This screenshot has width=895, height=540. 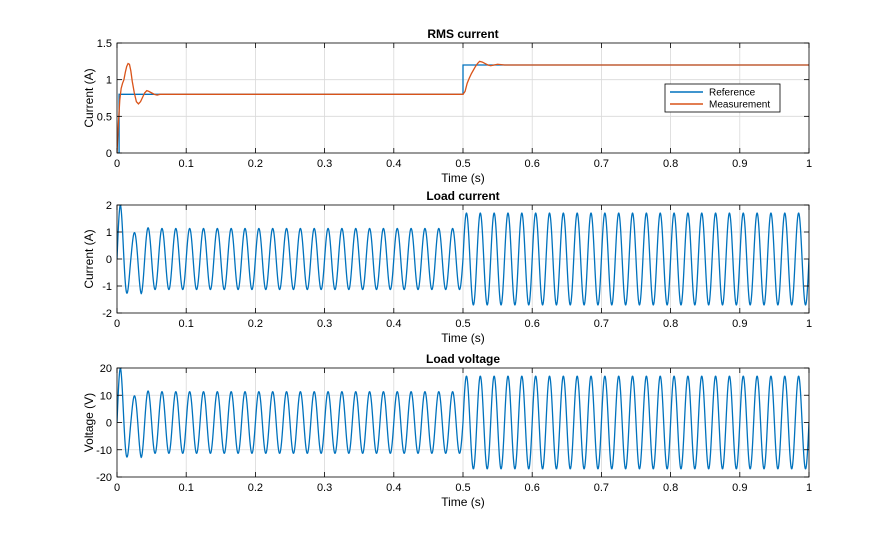 I want to click on y-axis-label-load-current: Current (A), so click(x=89, y=258).